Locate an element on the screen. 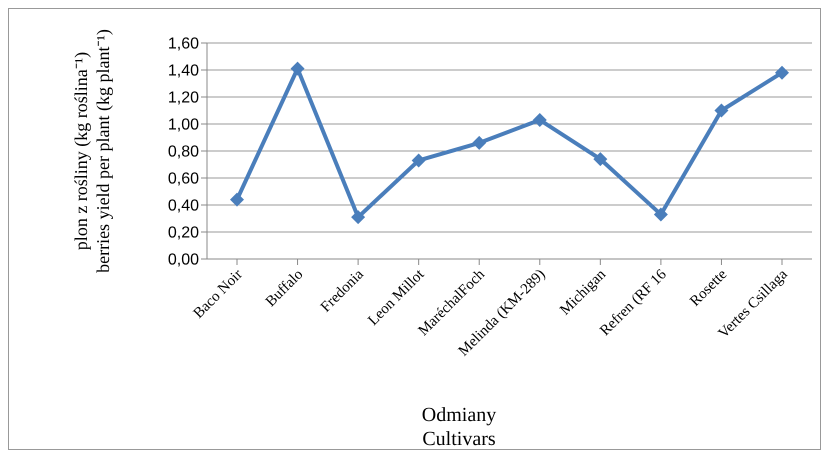 This screenshot has height=458, width=827. y-tick-label: 0,20 is located at coordinates (184, 233).